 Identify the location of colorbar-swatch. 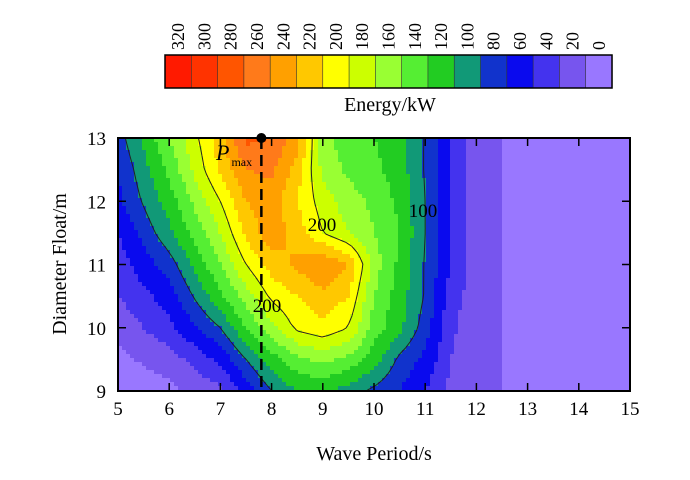
(467, 71).